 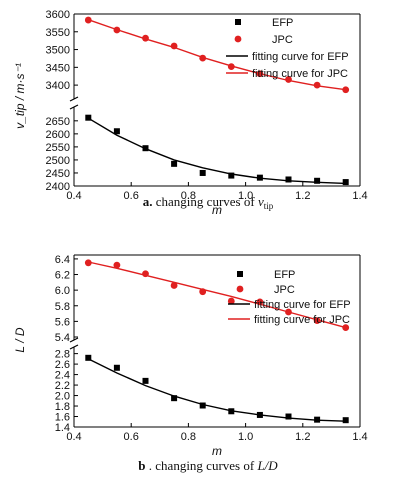 I want to click on chart2-y-tick-label: 6.4, so click(x=62, y=260).